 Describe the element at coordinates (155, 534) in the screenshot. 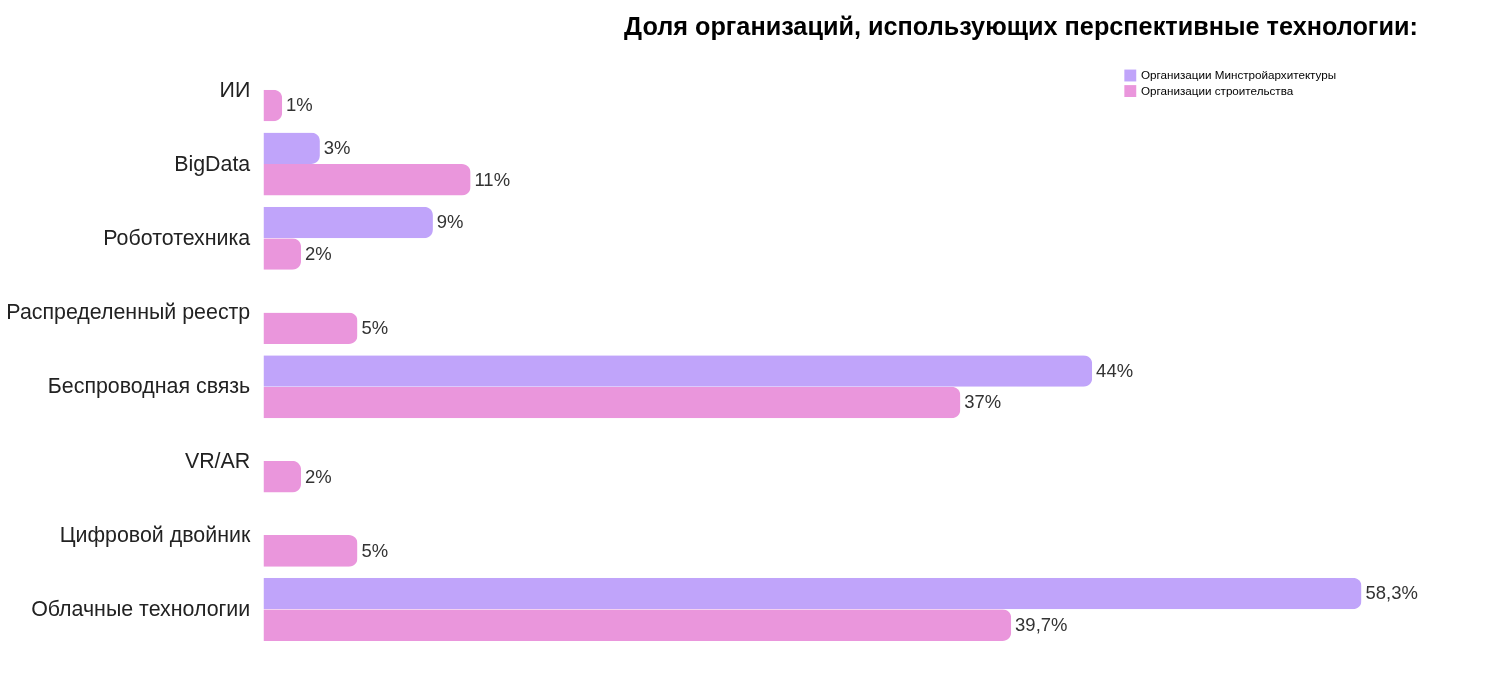

I see `y-tick-label: Цифровой двойник` at that location.